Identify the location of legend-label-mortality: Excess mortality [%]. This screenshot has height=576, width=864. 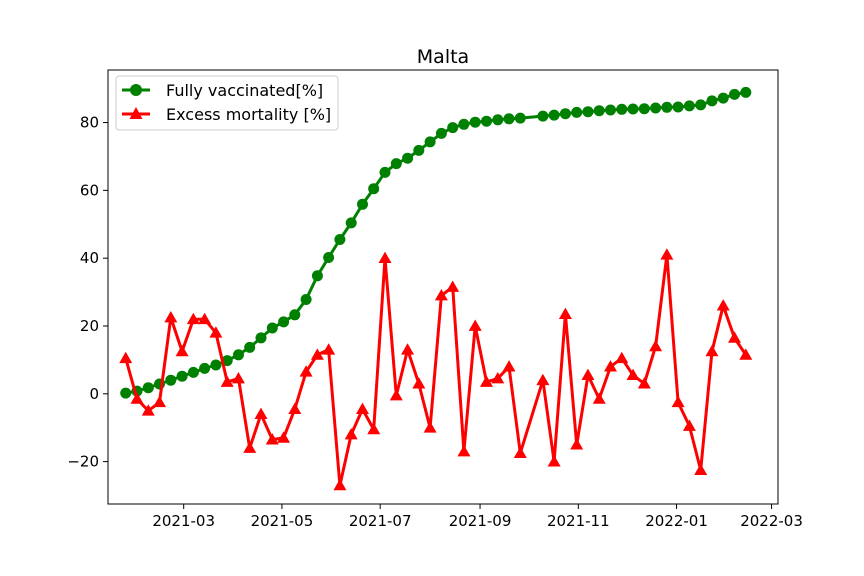
(248, 114).